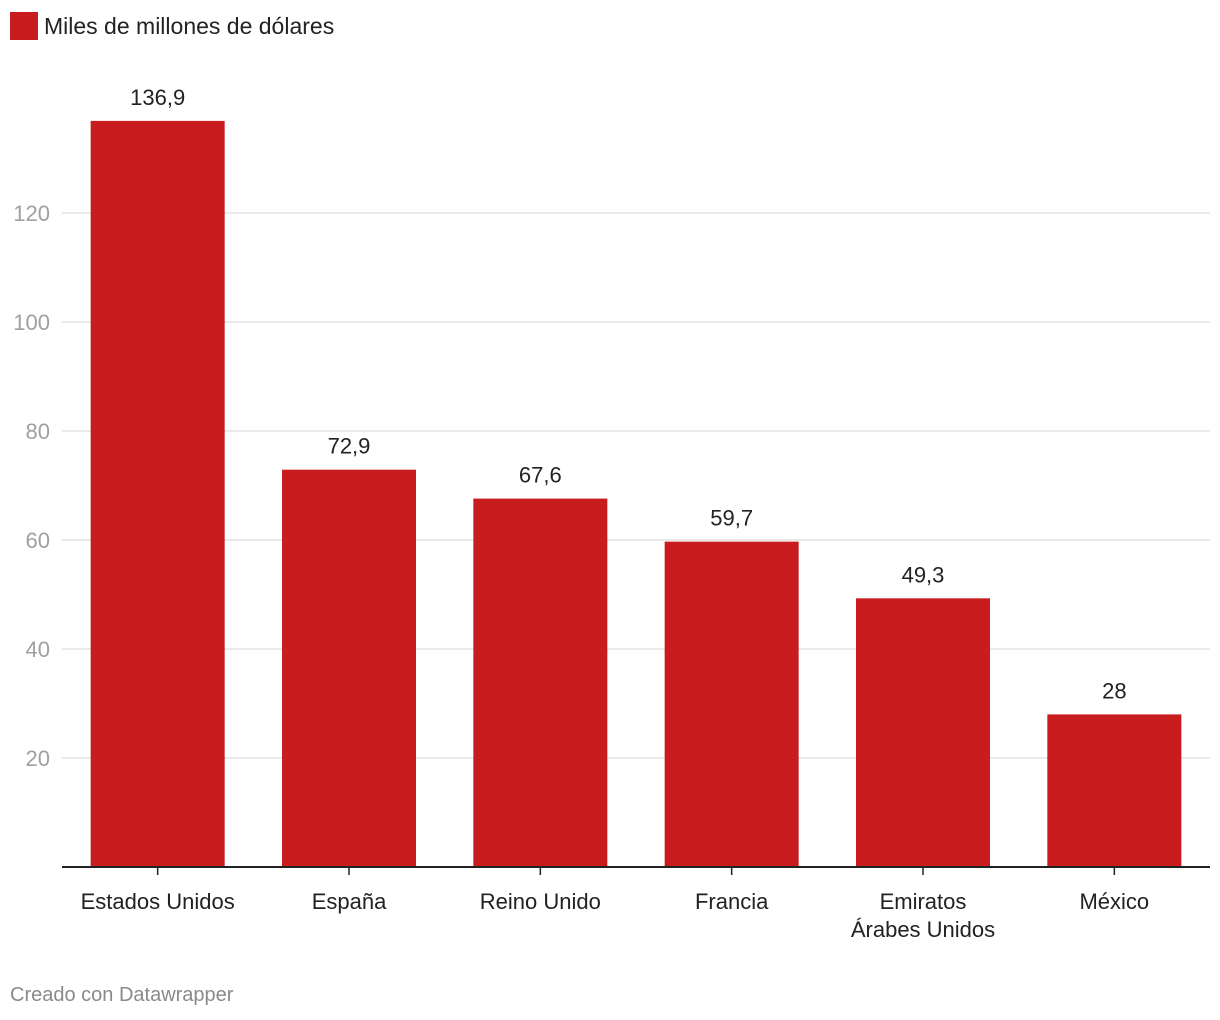  Describe the element at coordinates (540, 901) in the screenshot. I see `x-tick-label: Reino Unido` at that location.